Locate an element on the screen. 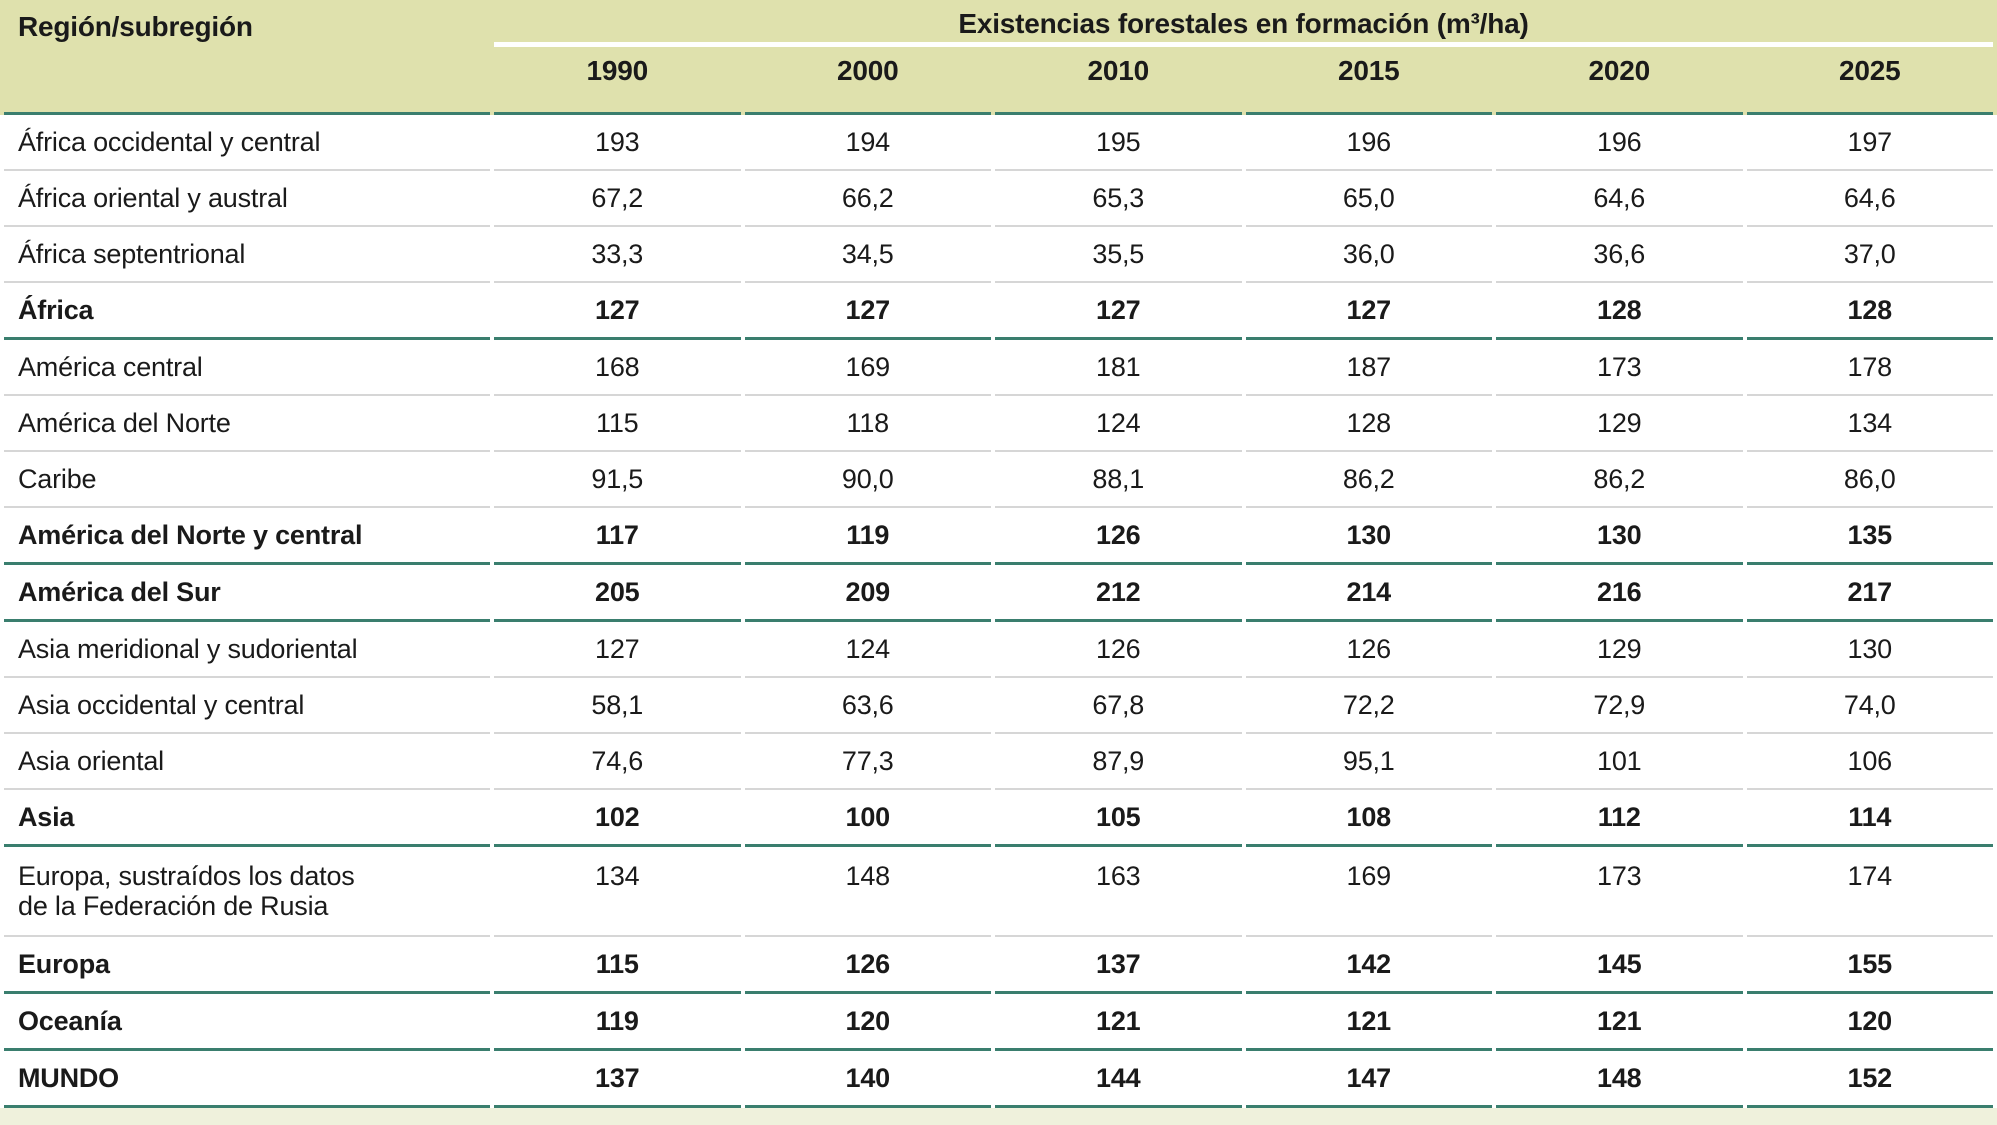 The width and height of the screenshot is (1997, 1125). region-cell: Asia occidental y central is located at coordinates (247, 706).